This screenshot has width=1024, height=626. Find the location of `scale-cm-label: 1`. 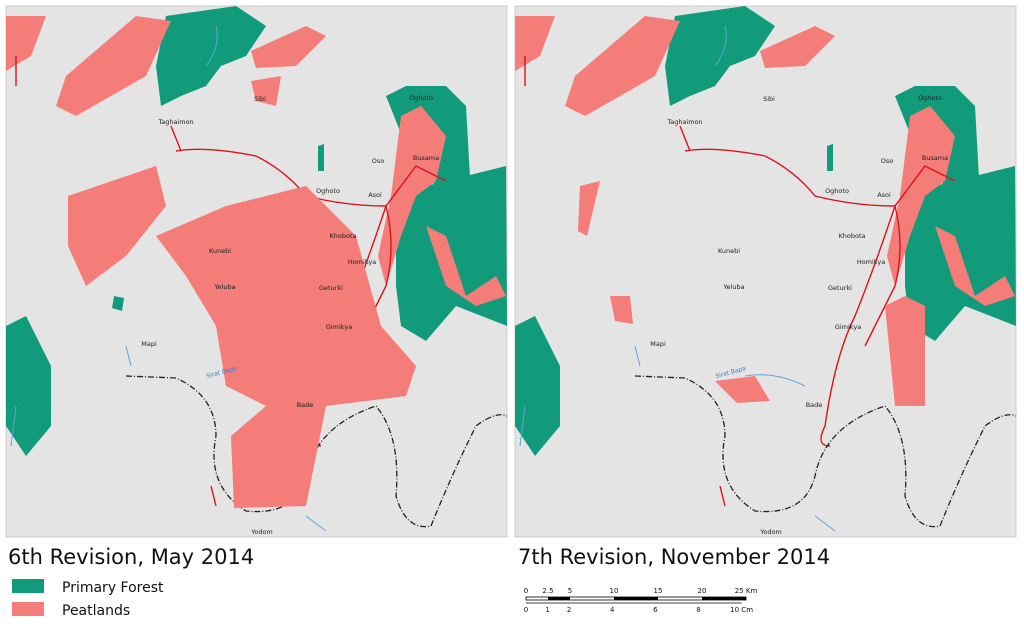

scale-cm-label: 1 is located at coordinates (547, 610).